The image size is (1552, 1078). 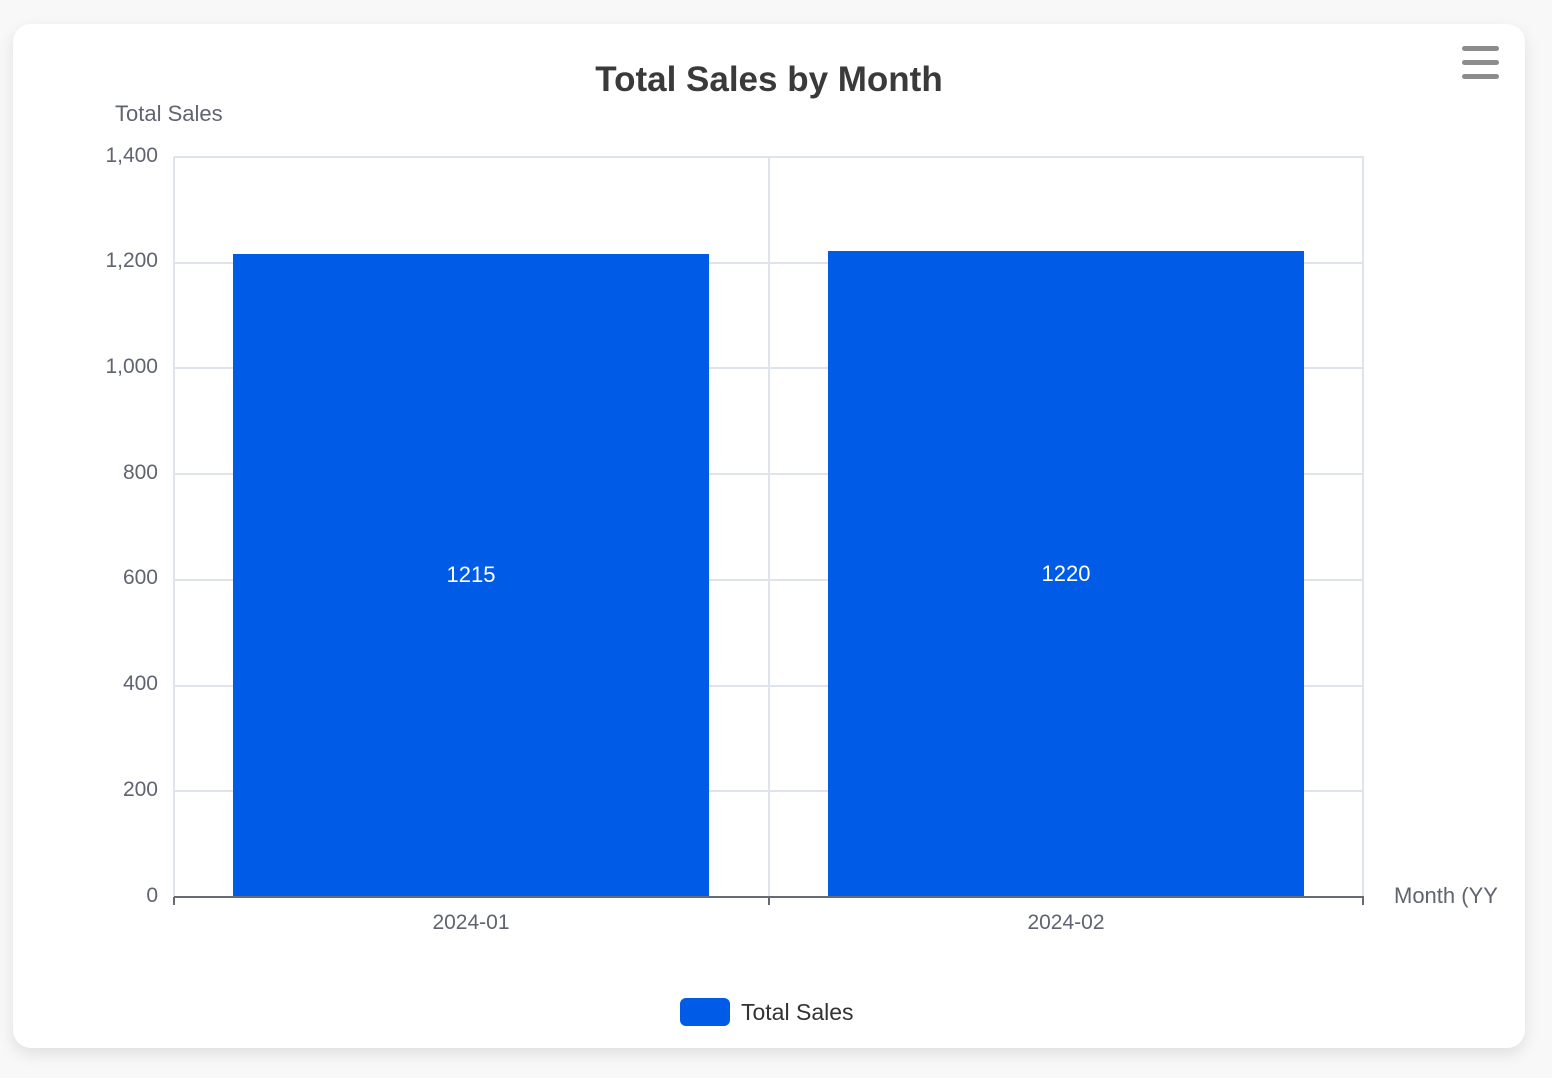 What do you see at coordinates (131, 260) in the screenshot?
I see `y-tick-label: 1,200` at bounding box center [131, 260].